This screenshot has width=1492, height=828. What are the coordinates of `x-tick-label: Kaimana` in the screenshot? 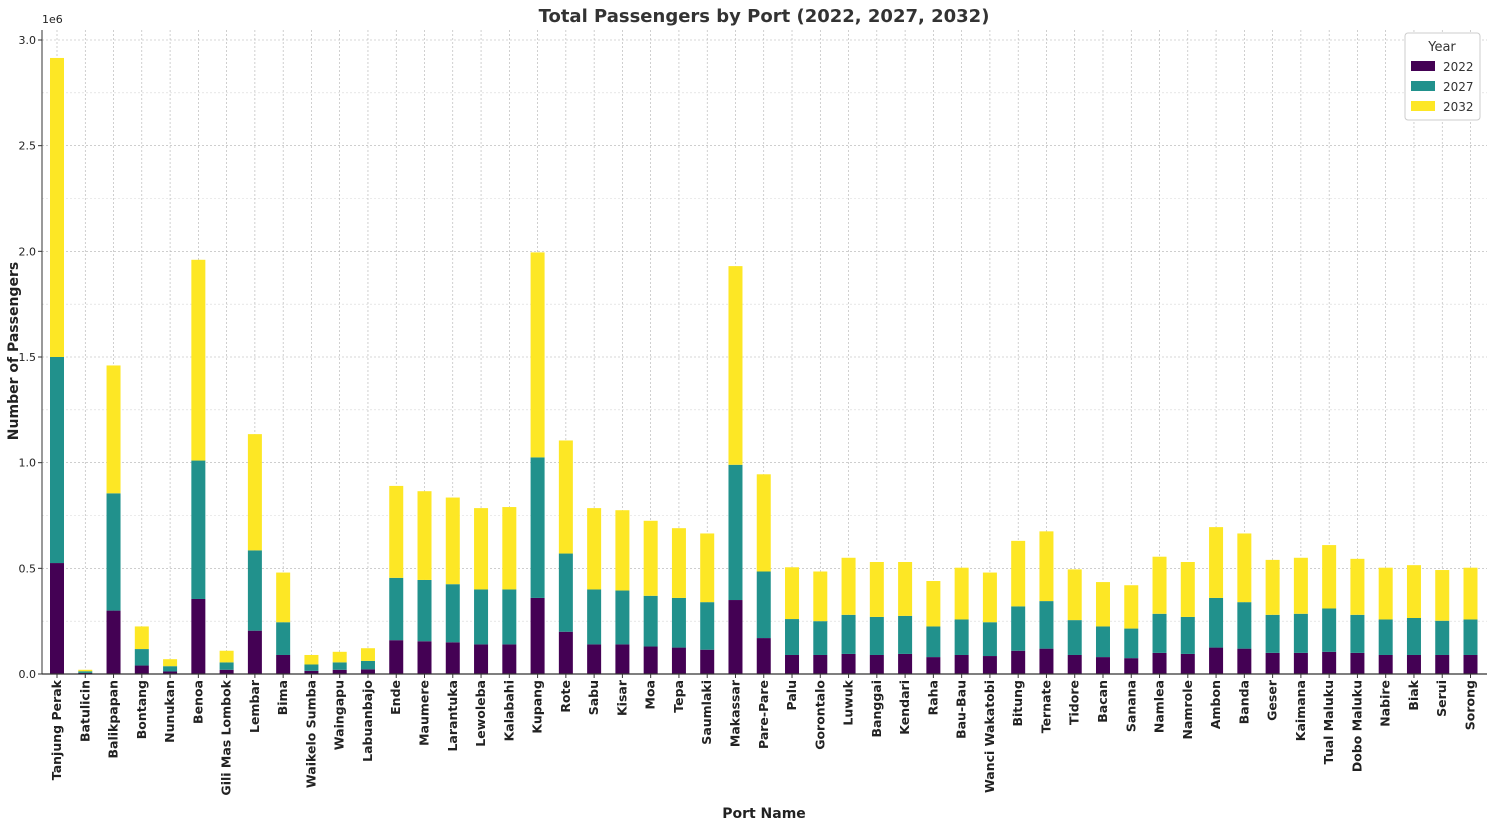 It's located at (1300, 710).